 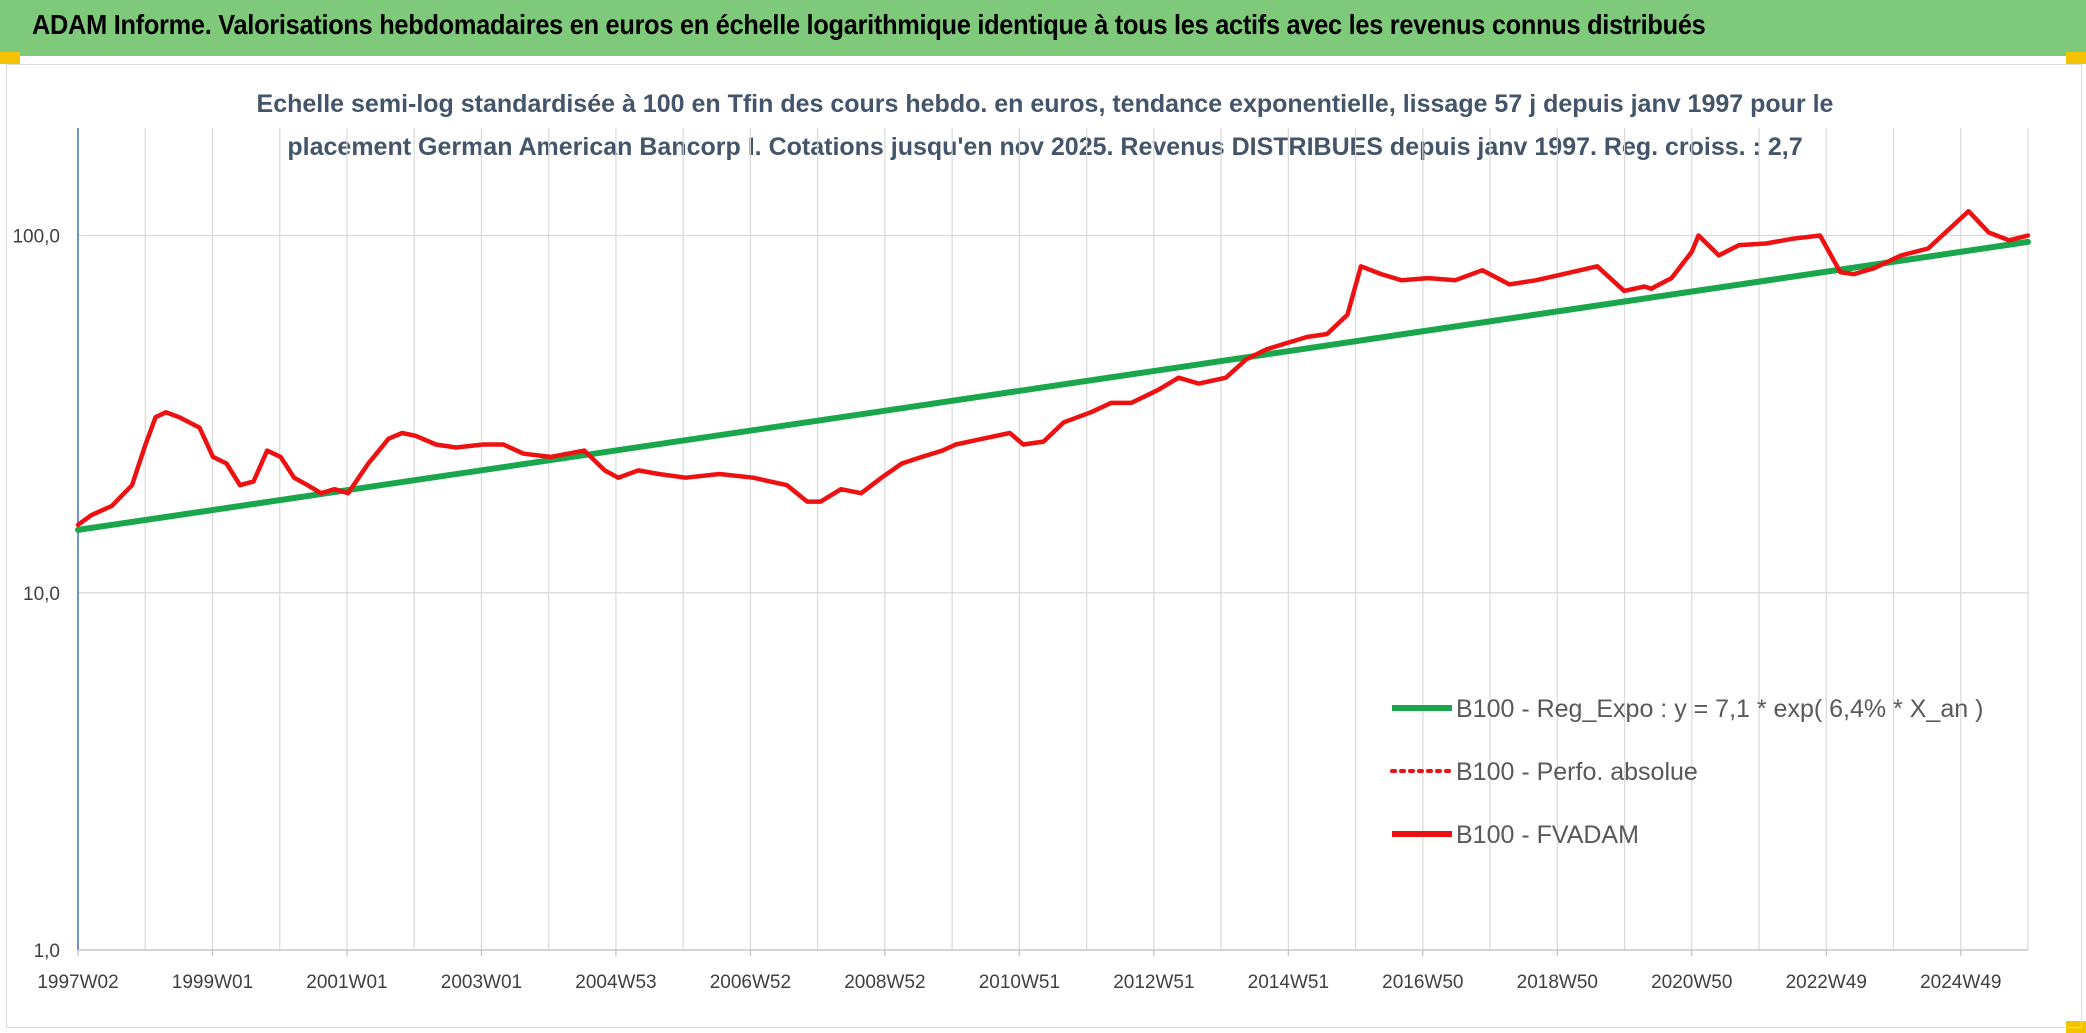 I want to click on y-tick-label: 1,0, so click(x=47, y=951).